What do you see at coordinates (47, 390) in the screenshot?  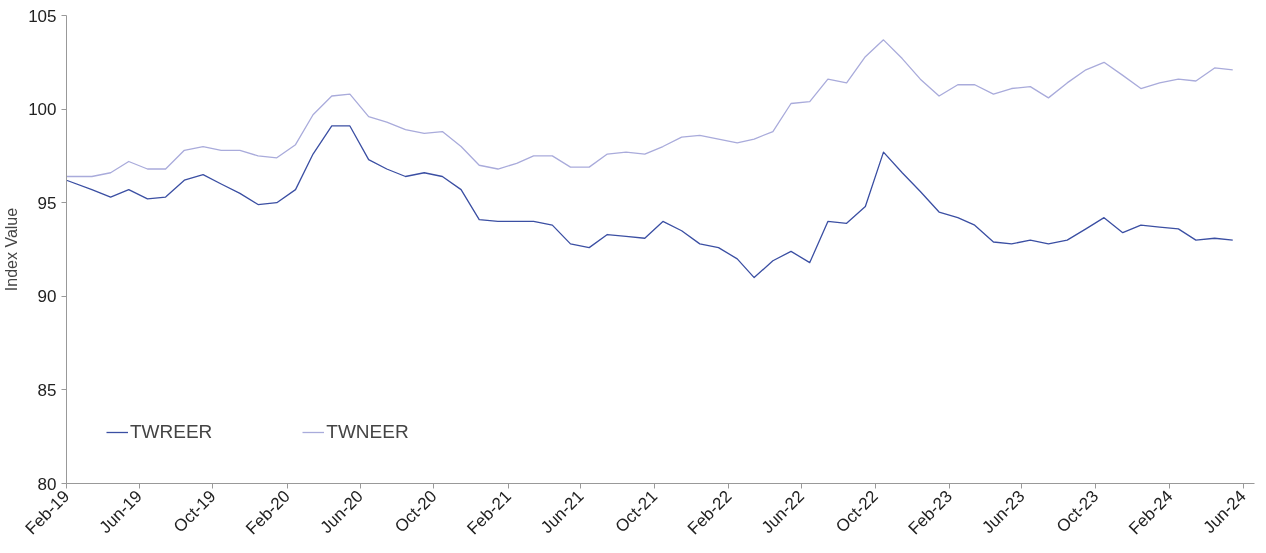 I see `y-tick-label: 85` at bounding box center [47, 390].